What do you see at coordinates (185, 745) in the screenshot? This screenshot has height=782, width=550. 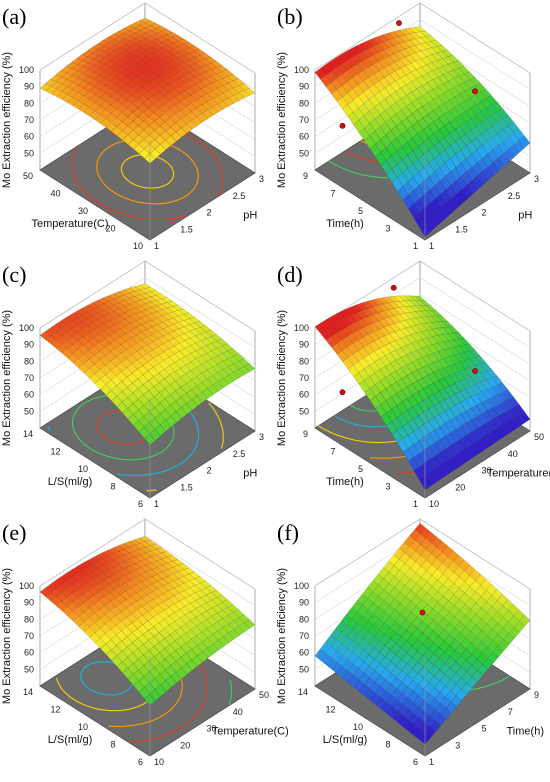 I see `x-tick-label: 20` at bounding box center [185, 745].